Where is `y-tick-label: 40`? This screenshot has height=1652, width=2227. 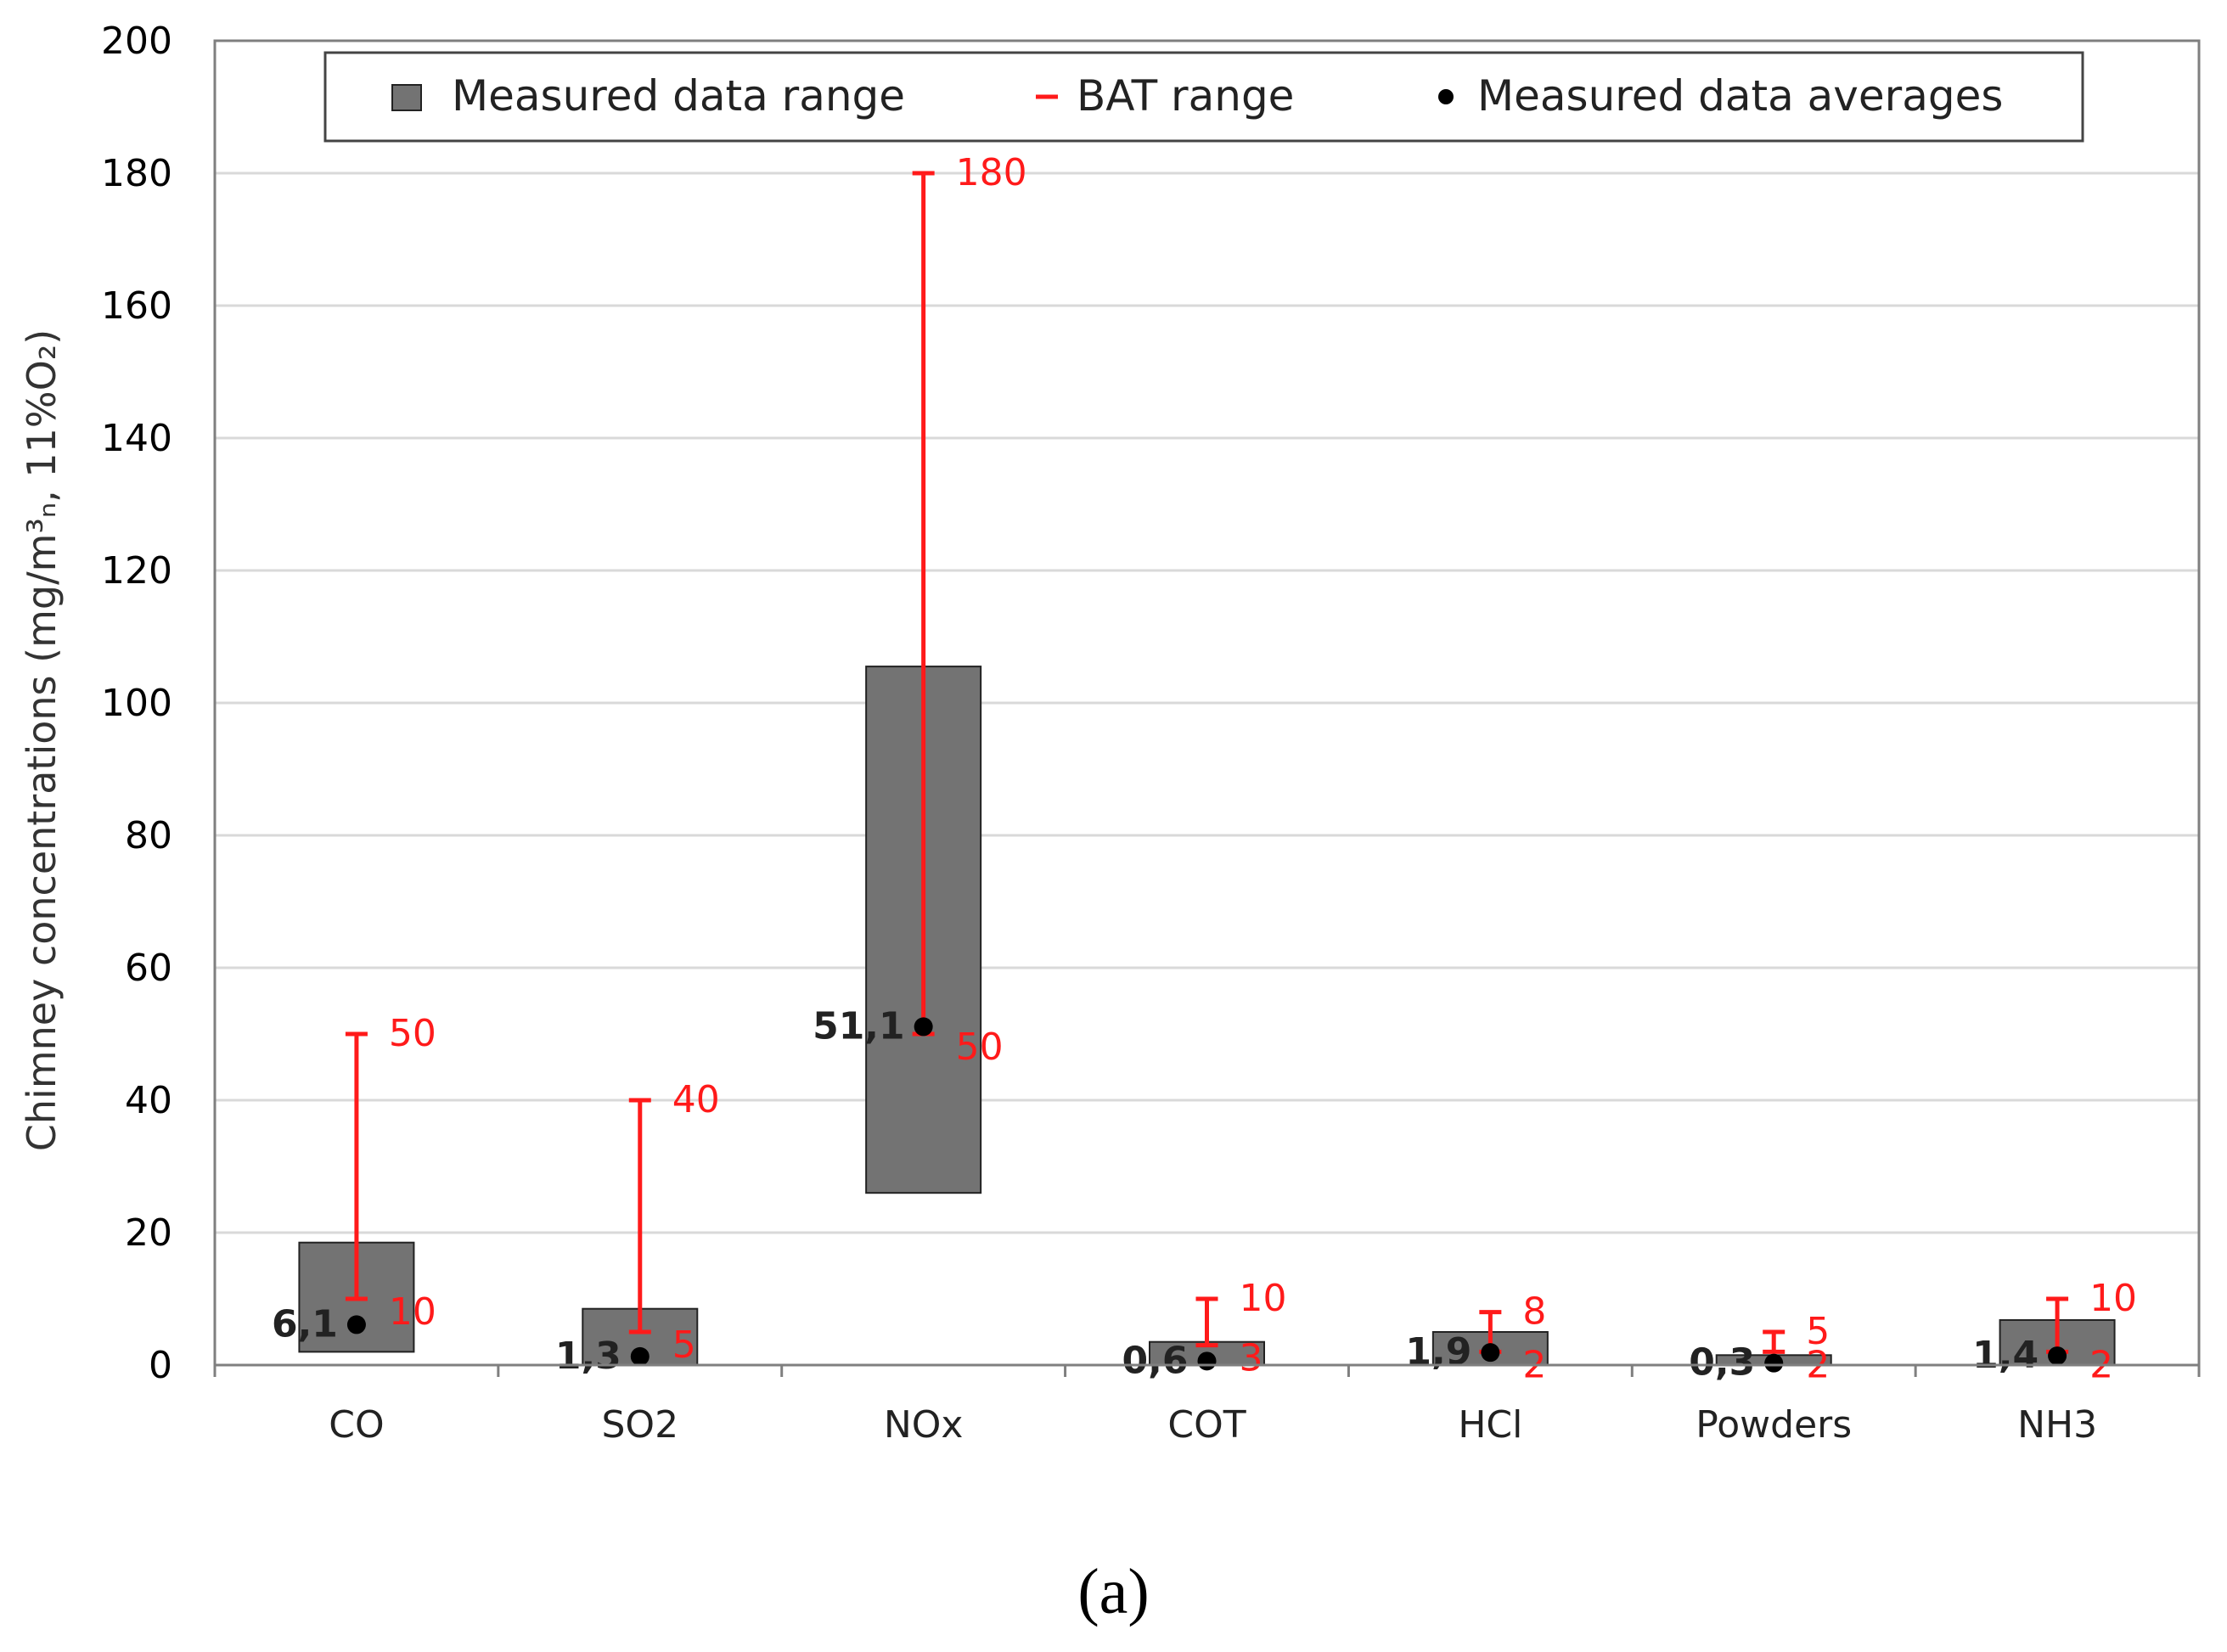
y-tick-label: 40 is located at coordinates (148, 1100).